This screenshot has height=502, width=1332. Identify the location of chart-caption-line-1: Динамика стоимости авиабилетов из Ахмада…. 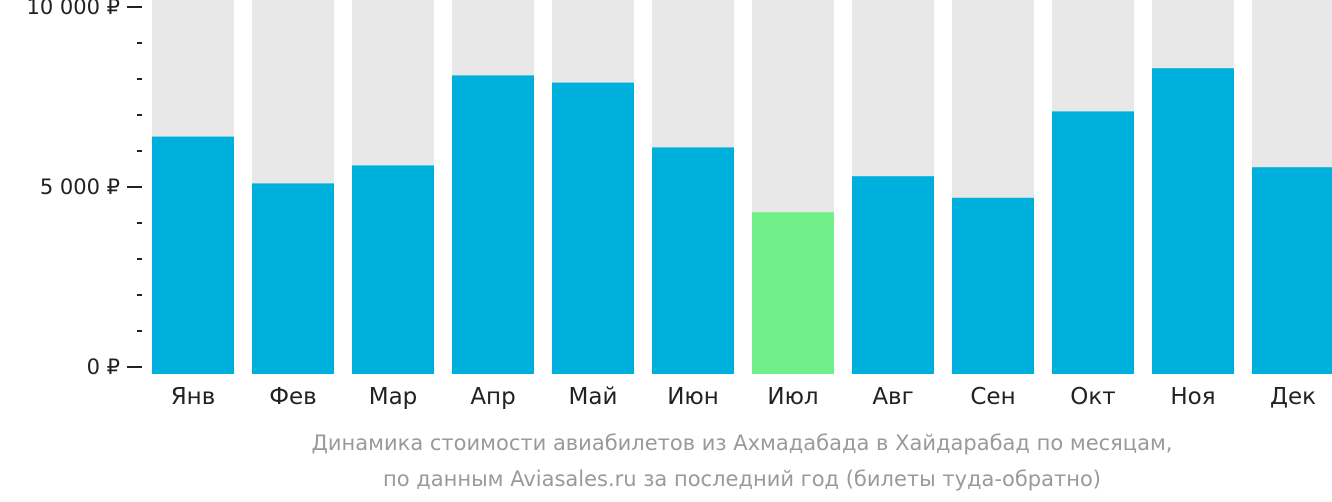
(742, 443).